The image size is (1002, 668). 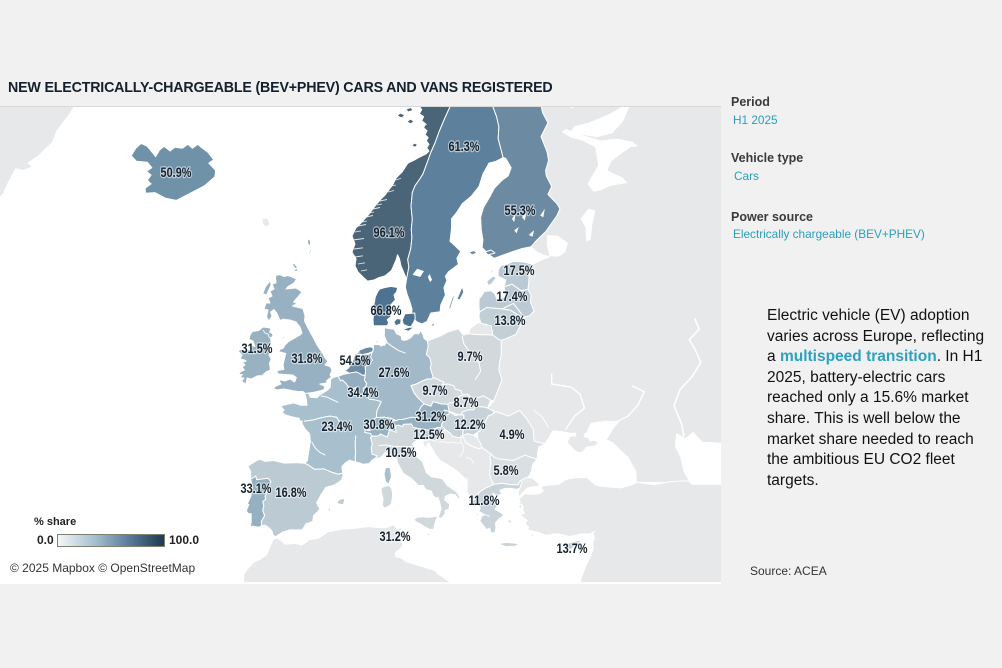 I want to click on svg-text: 34.4%, so click(x=363, y=392).